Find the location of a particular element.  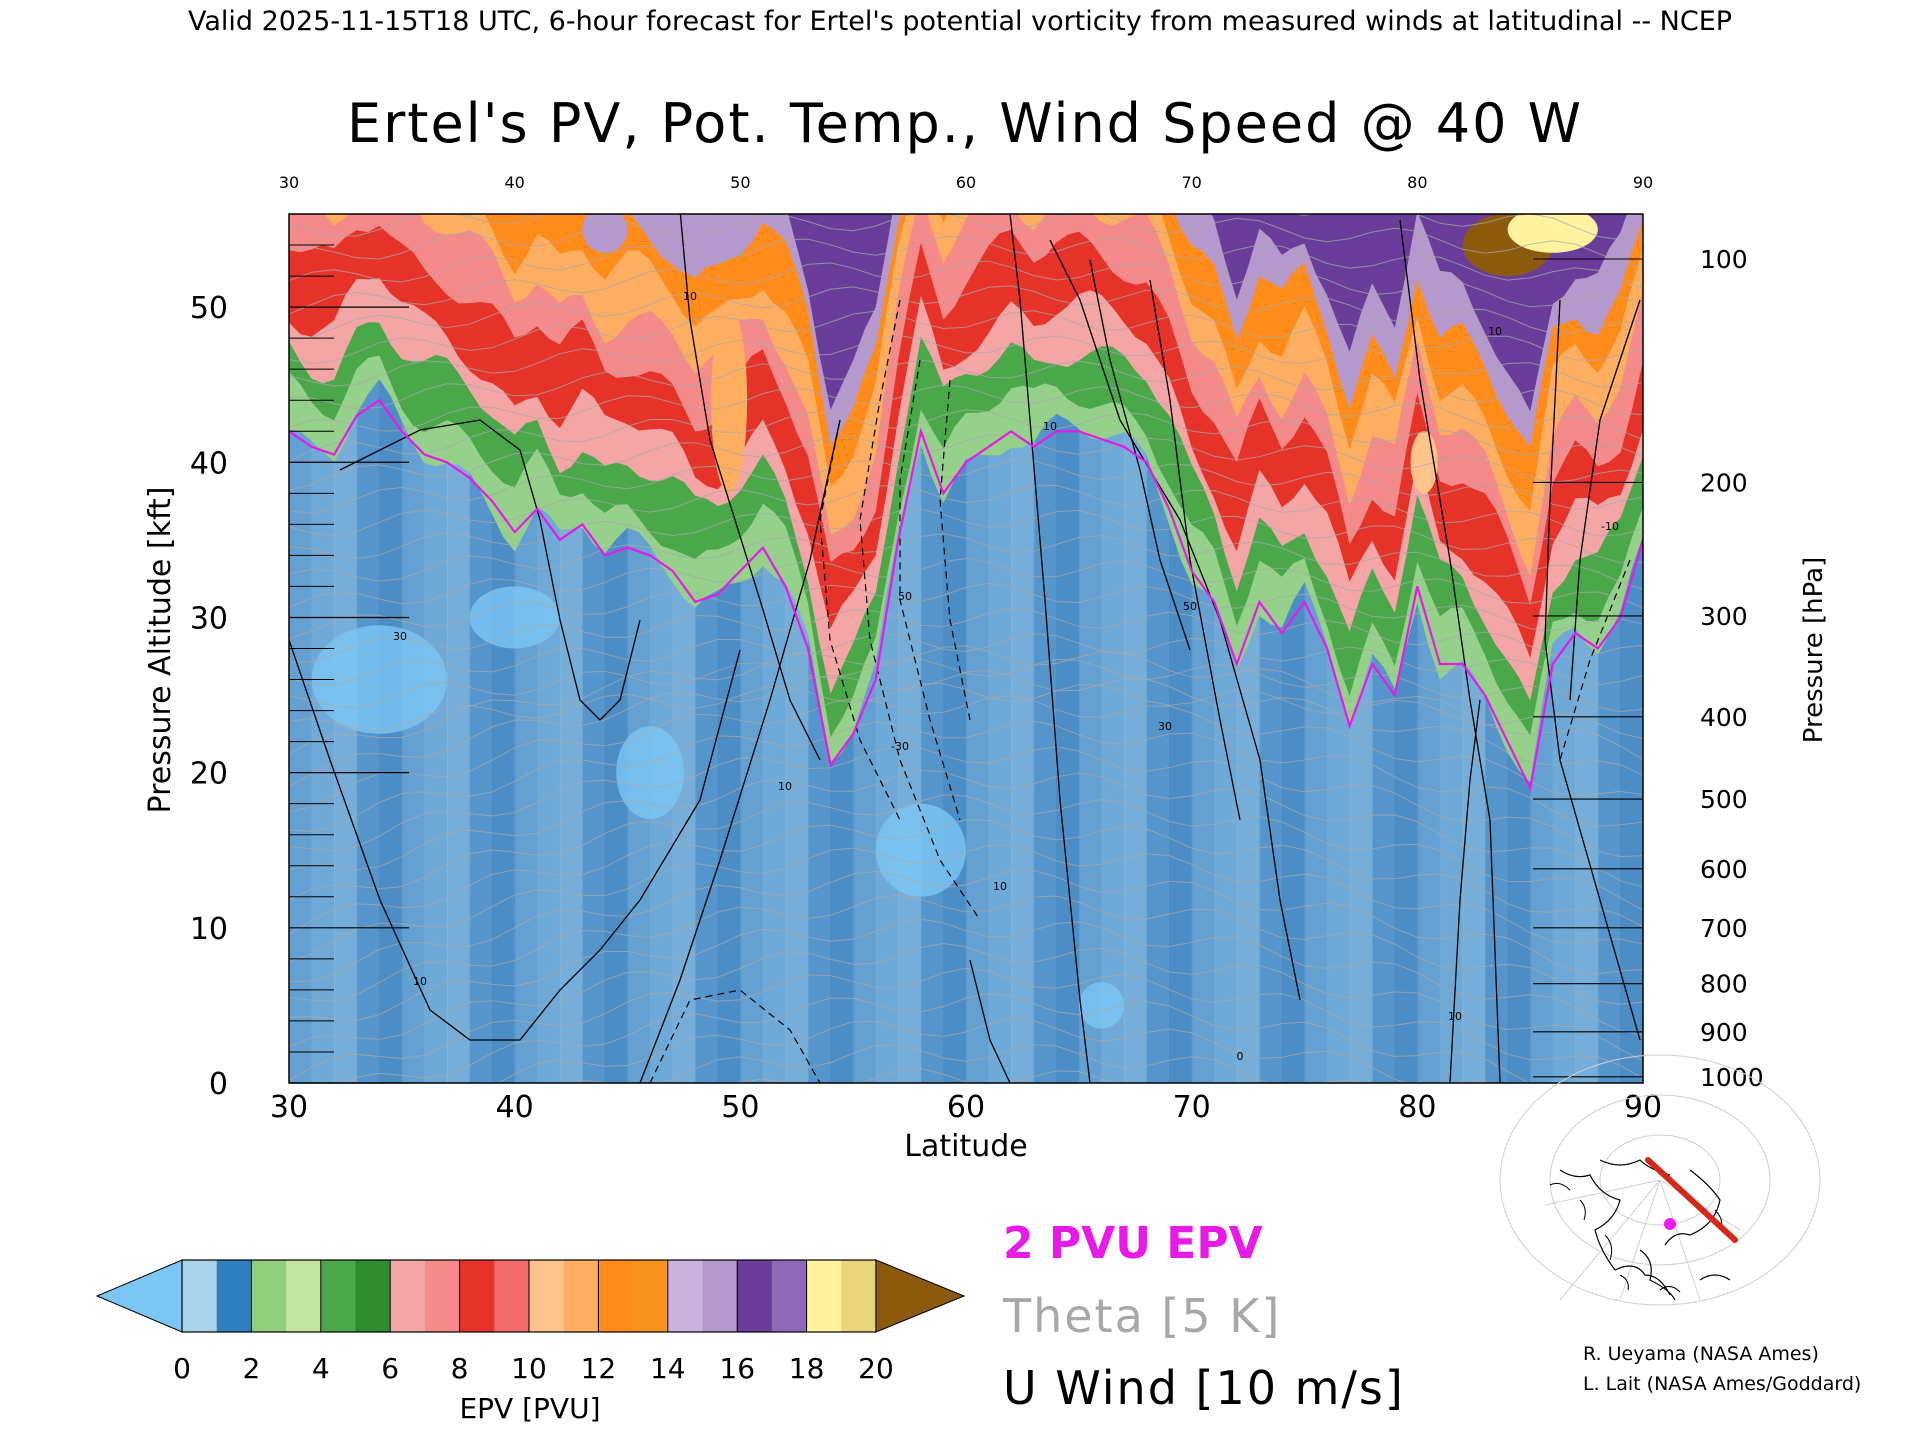

pressure-tick-label: 700 is located at coordinates (1724, 928).